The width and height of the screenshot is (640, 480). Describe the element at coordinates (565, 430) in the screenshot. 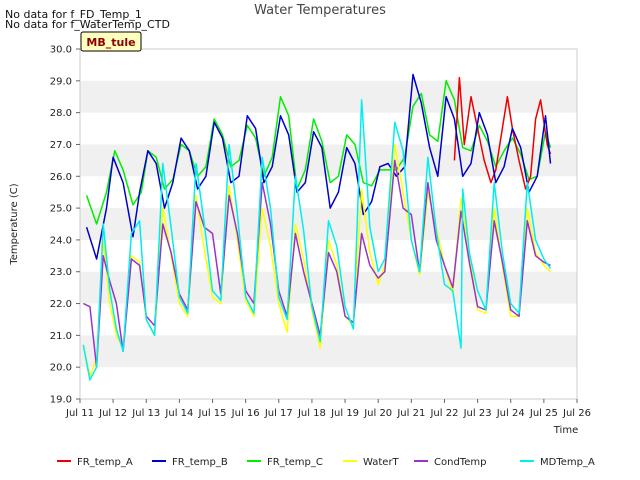

I see `x-axis-label: Time` at that location.